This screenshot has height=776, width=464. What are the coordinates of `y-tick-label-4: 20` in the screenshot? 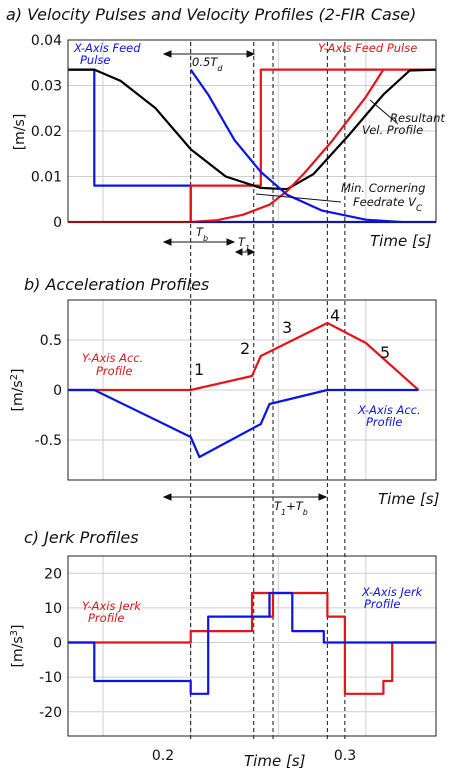 It's located at (53, 574).